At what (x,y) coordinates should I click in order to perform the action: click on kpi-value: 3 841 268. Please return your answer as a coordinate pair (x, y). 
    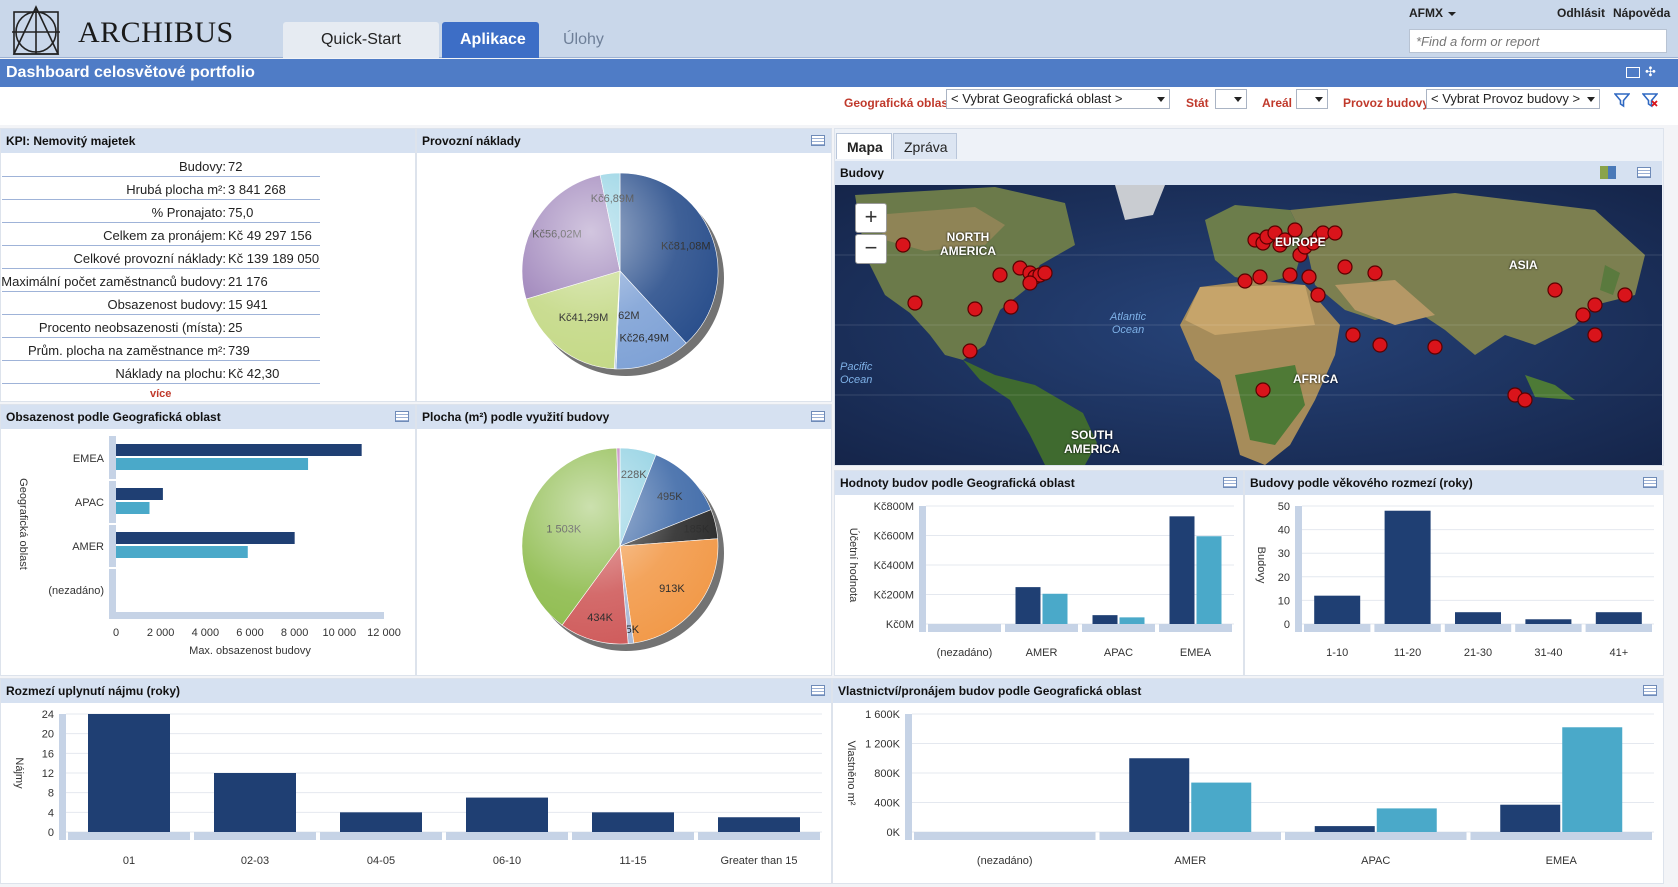
    Looking at the image, I should click on (257, 189).